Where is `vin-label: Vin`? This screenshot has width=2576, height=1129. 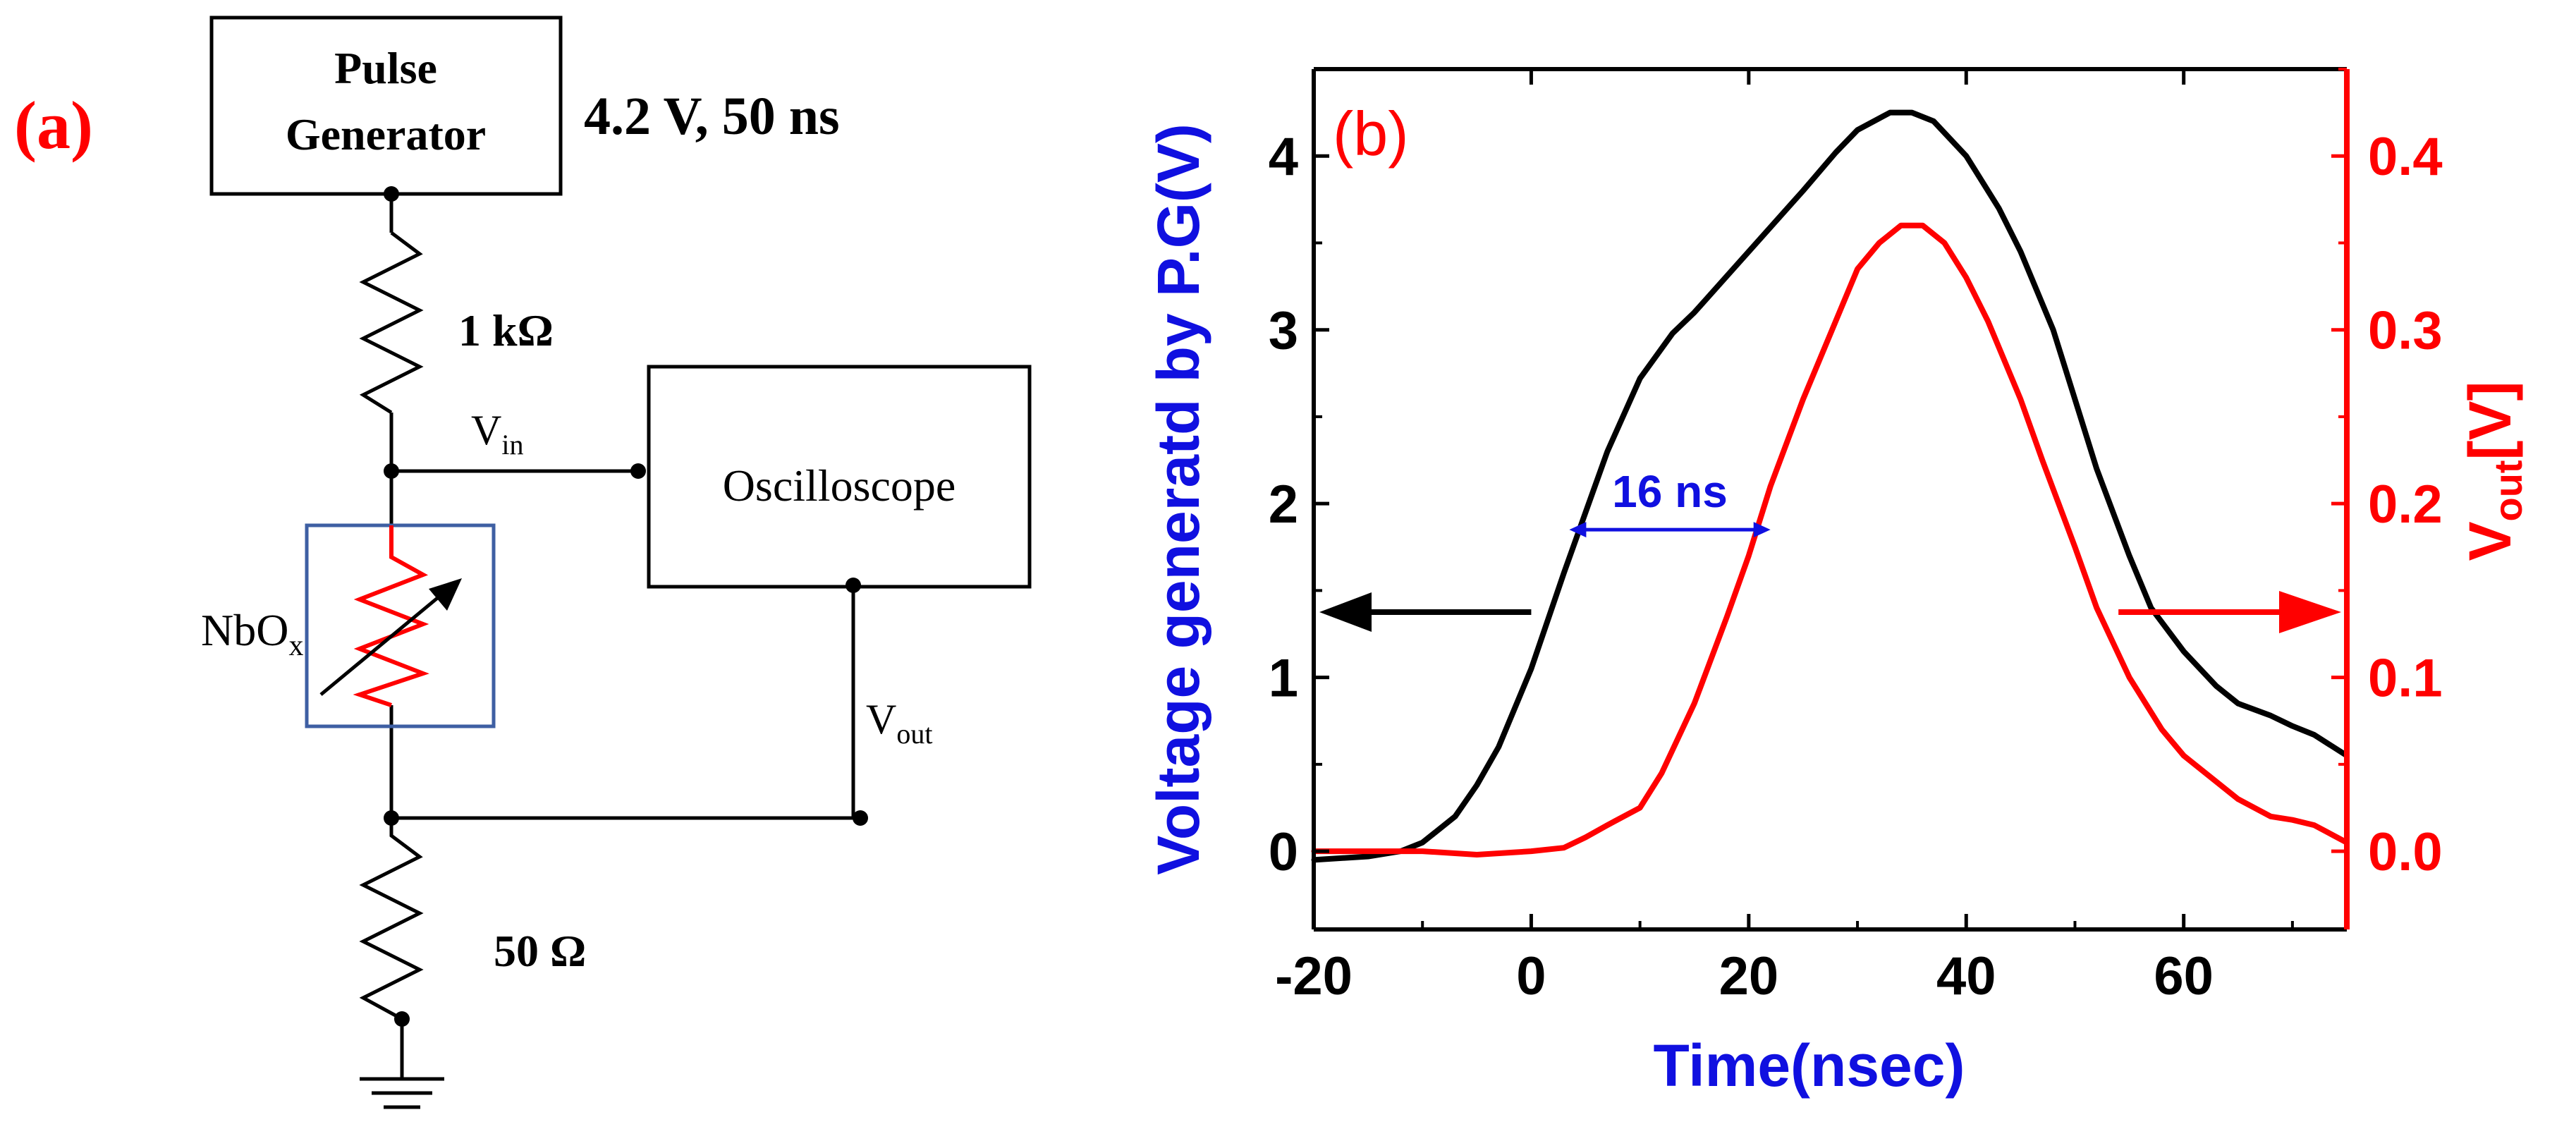
vin-label: Vin is located at coordinates (497, 433).